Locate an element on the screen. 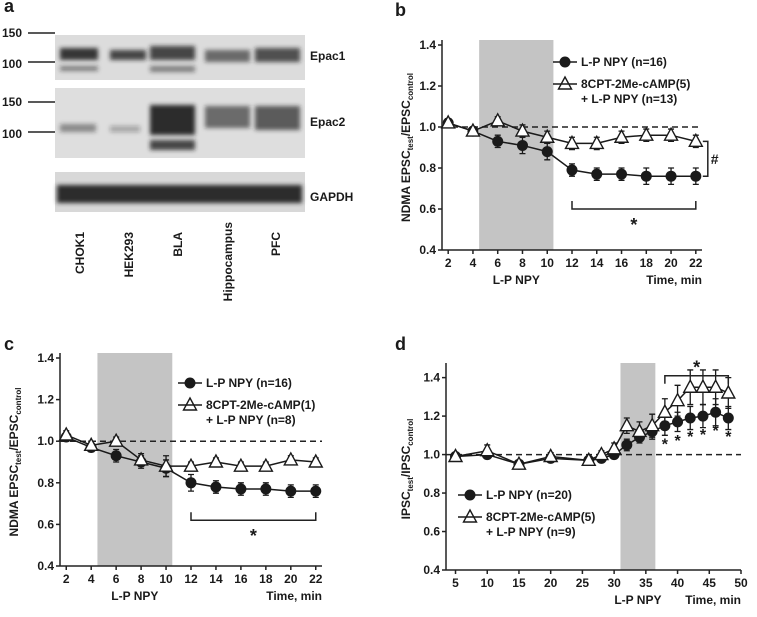  series-line is located at coordinates (592, 438).